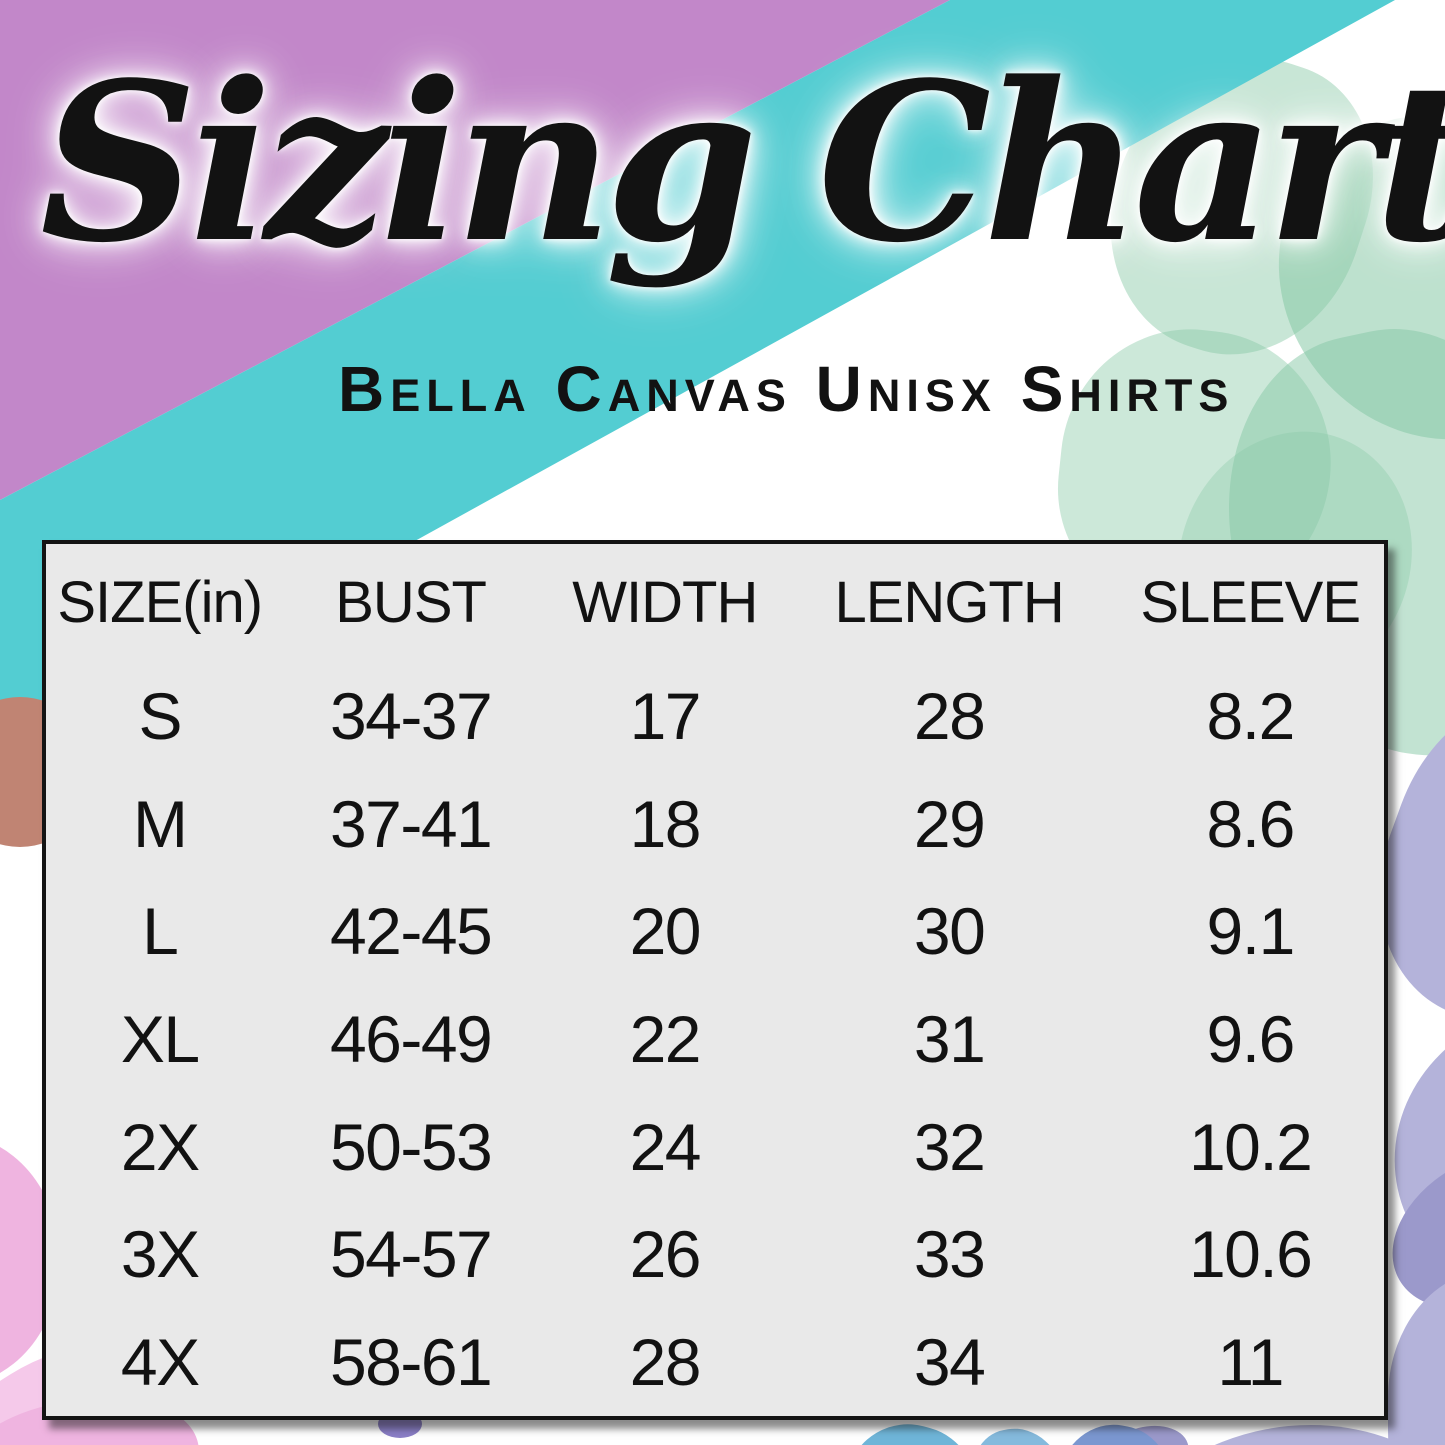 The height and width of the screenshot is (1445, 1445). What do you see at coordinates (160, 823) in the screenshot?
I see `table-cell: M` at bounding box center [160, 823].